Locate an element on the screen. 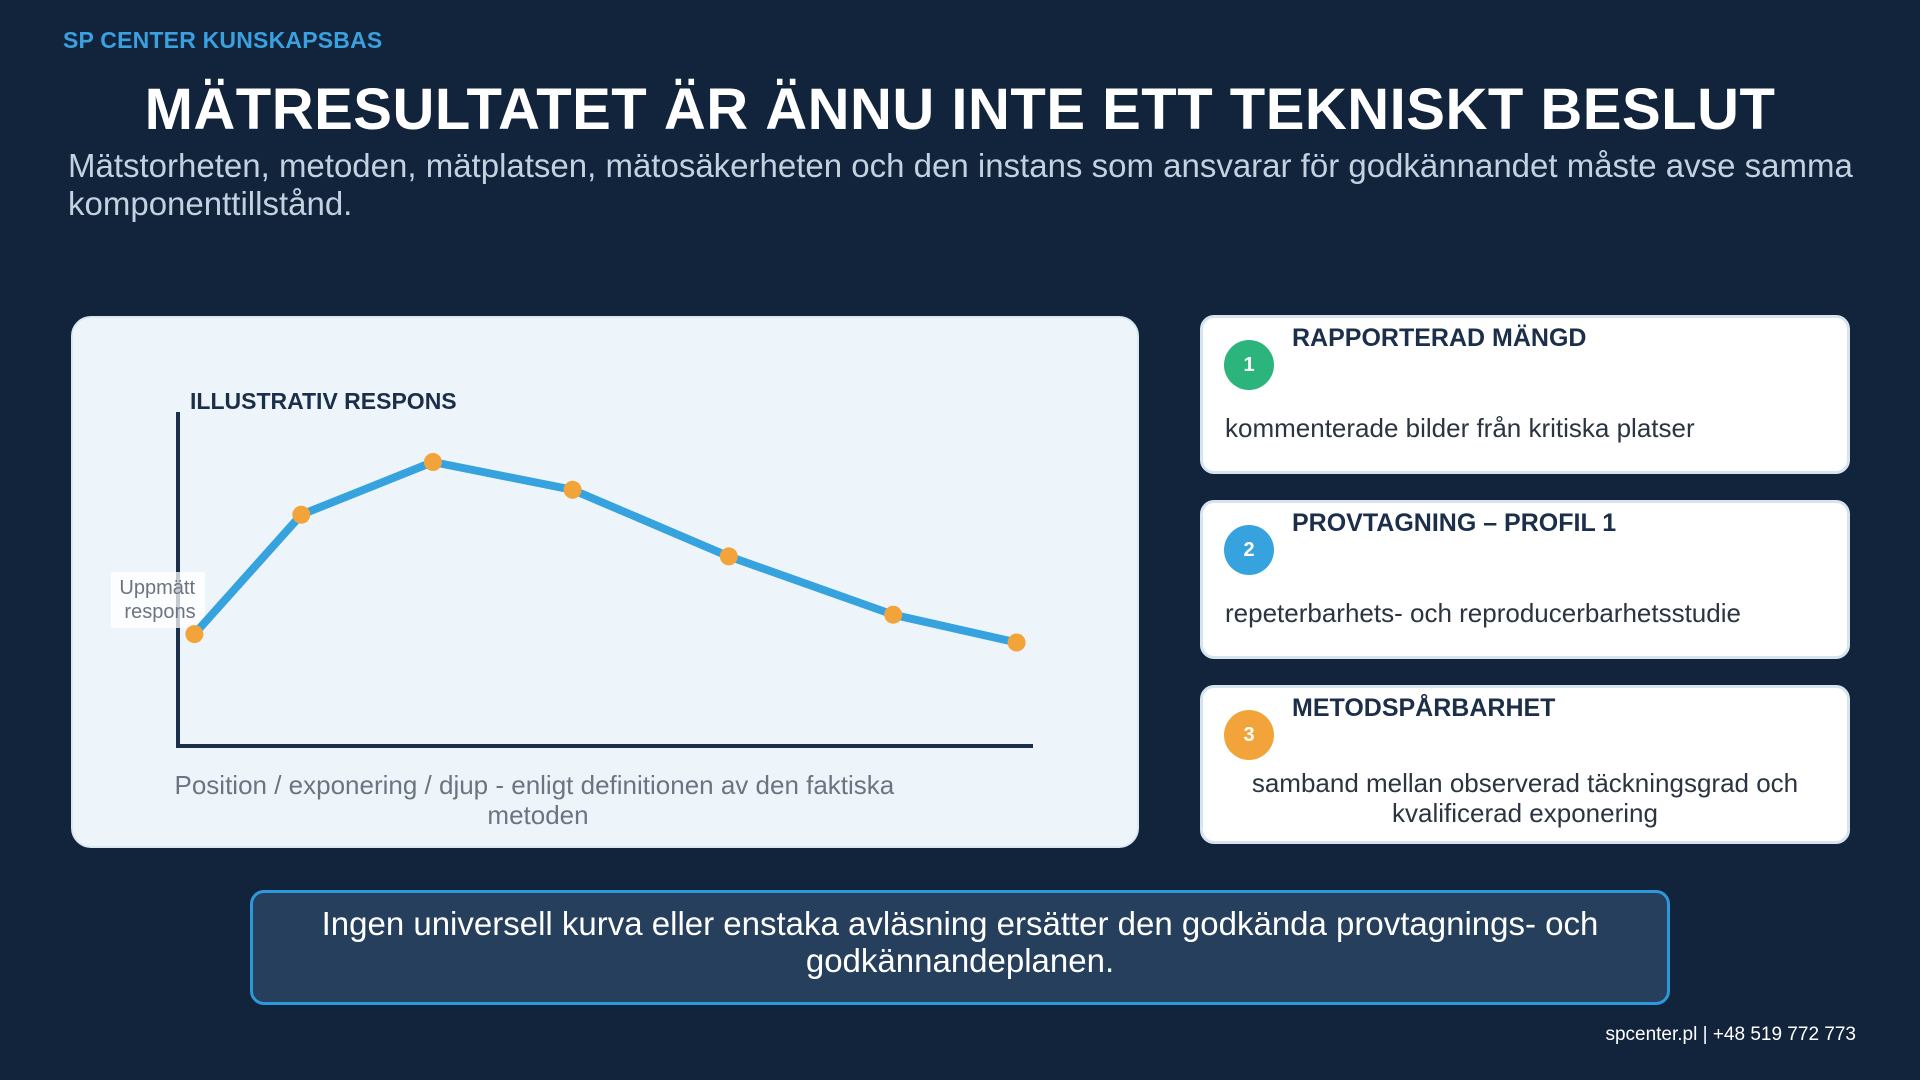 The height and width of the screenshot is (1080, 1920). card-title: METODSPÅRBARHET is located at coordinates (1424, 708).